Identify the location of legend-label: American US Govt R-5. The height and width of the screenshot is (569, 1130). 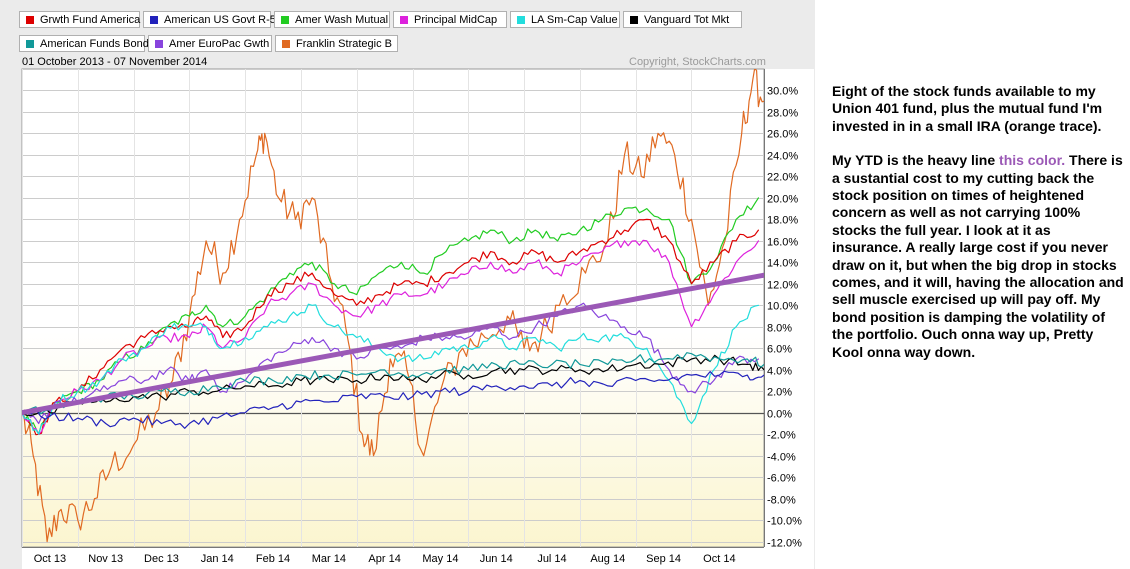
(220, 20).